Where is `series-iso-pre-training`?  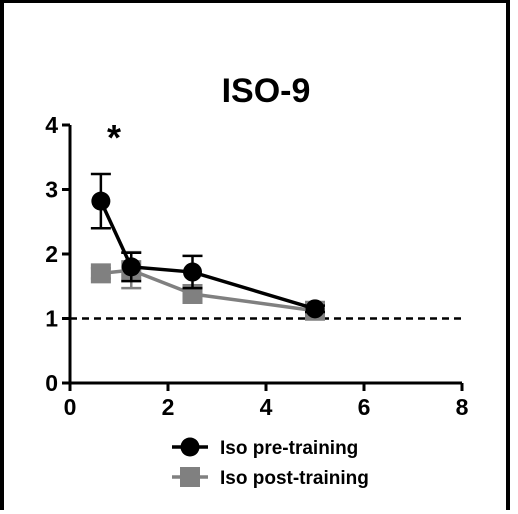
series-iso-pre-training is located at coordinates (207, 245).